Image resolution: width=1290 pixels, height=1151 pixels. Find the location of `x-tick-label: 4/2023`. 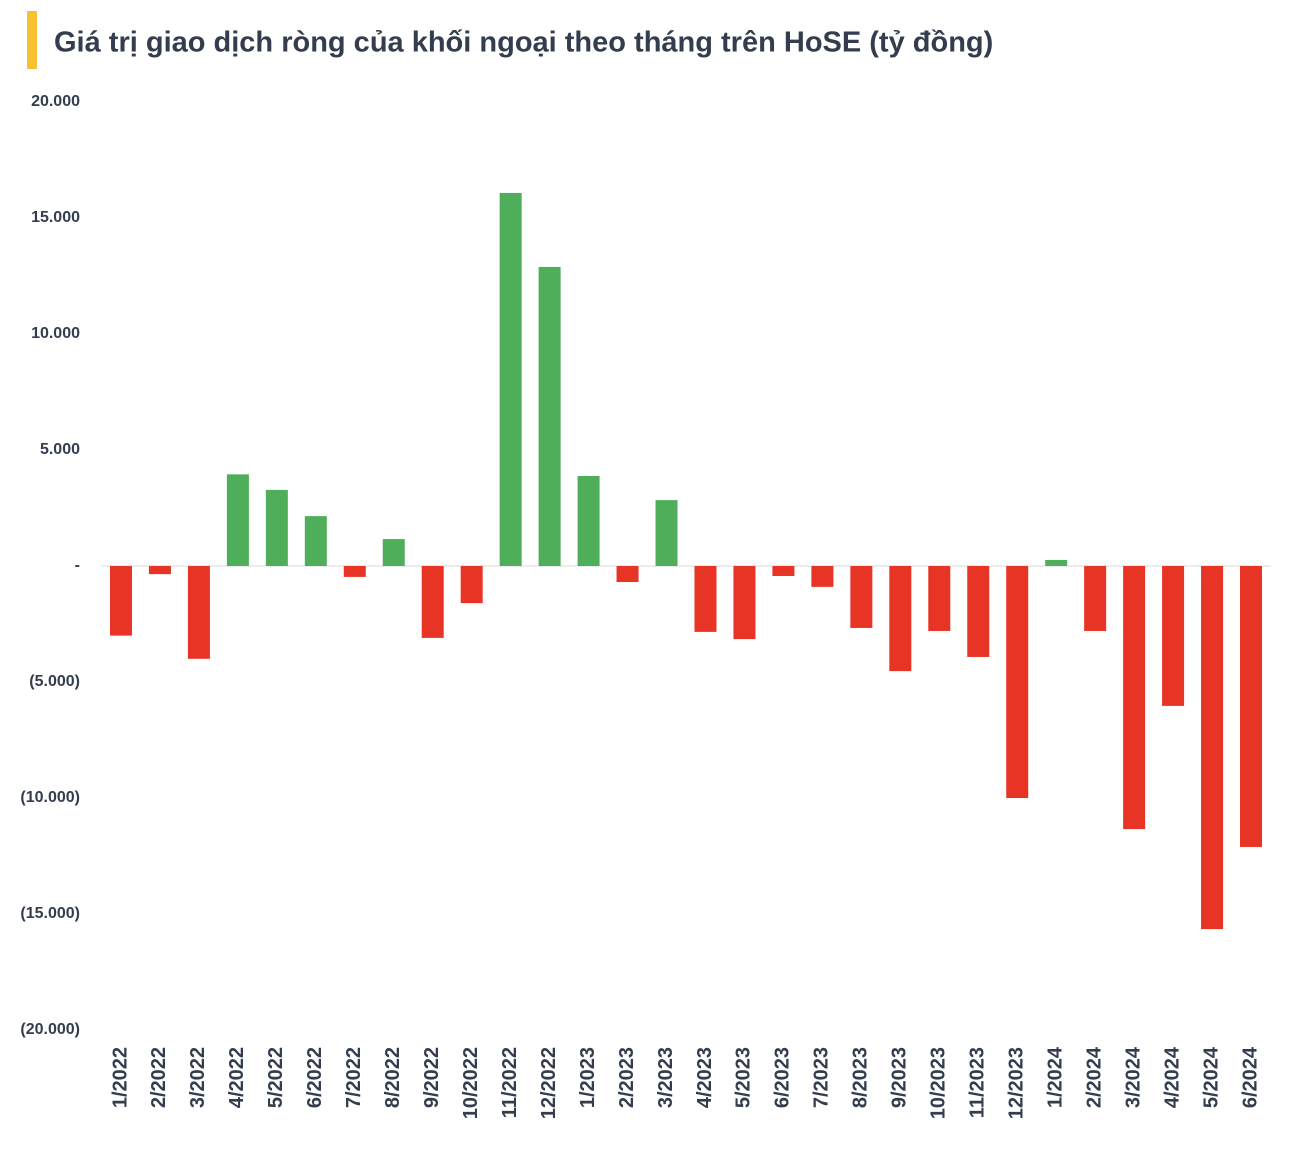

x-tick-label: 4/2023 is located at coordinates (705, 1077).